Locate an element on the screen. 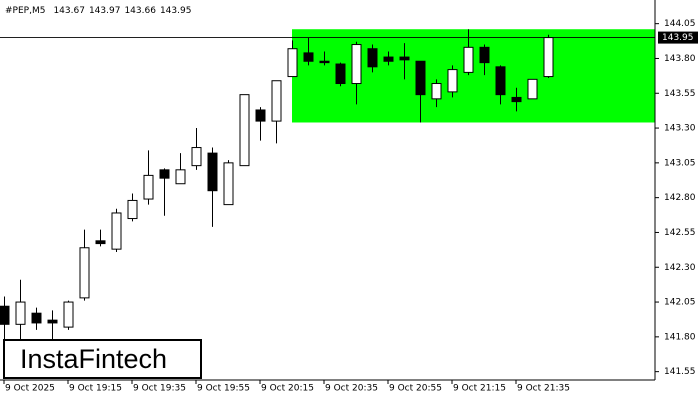 This screenshot has width=700, height=400. pattern-zone is located at coordinates (473, 76).